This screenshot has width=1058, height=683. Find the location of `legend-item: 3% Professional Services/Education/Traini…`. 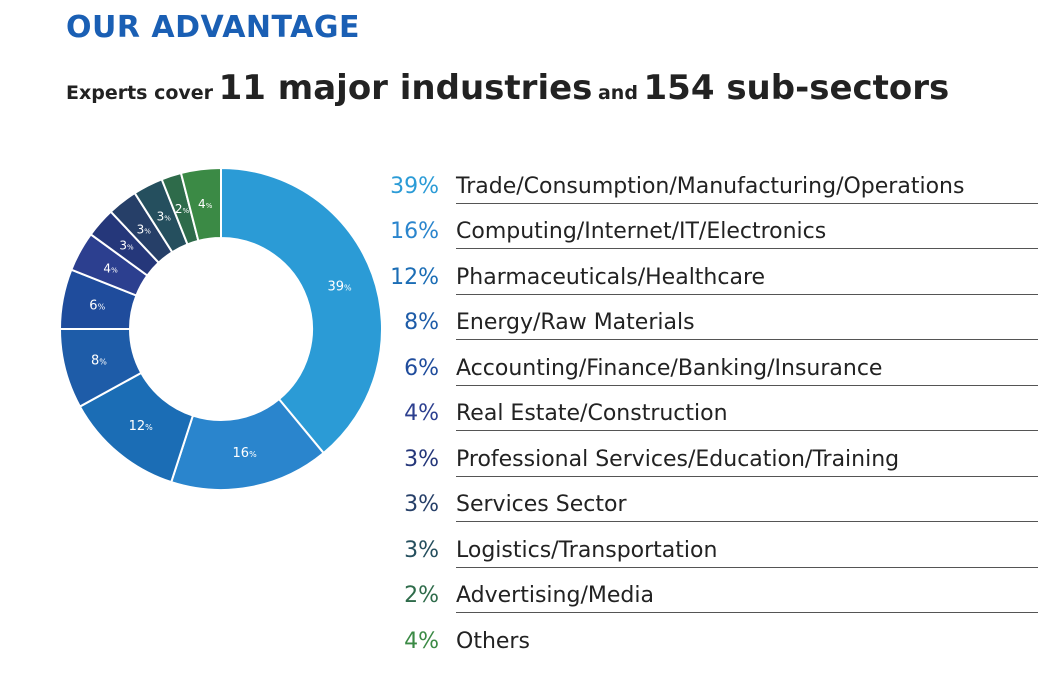

legend-item: 3% Professional Services/Education/Traini… is located at coordinates (710, 454).